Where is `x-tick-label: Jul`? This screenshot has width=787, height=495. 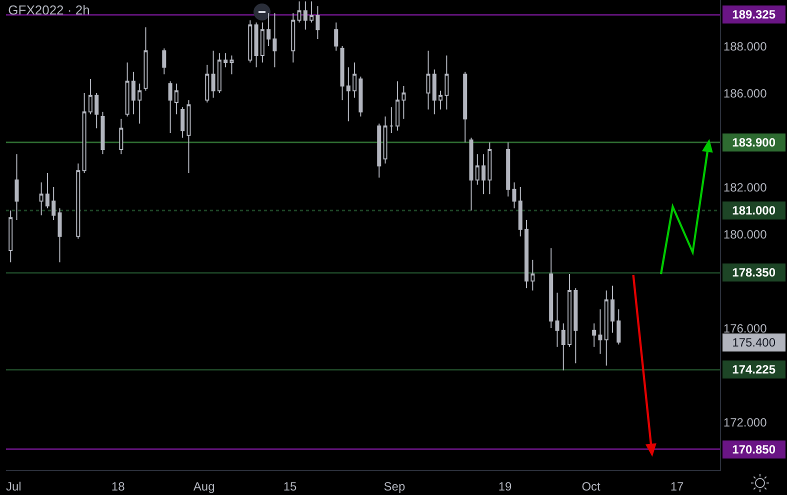 x-tick-label: Jul is located at coordinates (14, 486).